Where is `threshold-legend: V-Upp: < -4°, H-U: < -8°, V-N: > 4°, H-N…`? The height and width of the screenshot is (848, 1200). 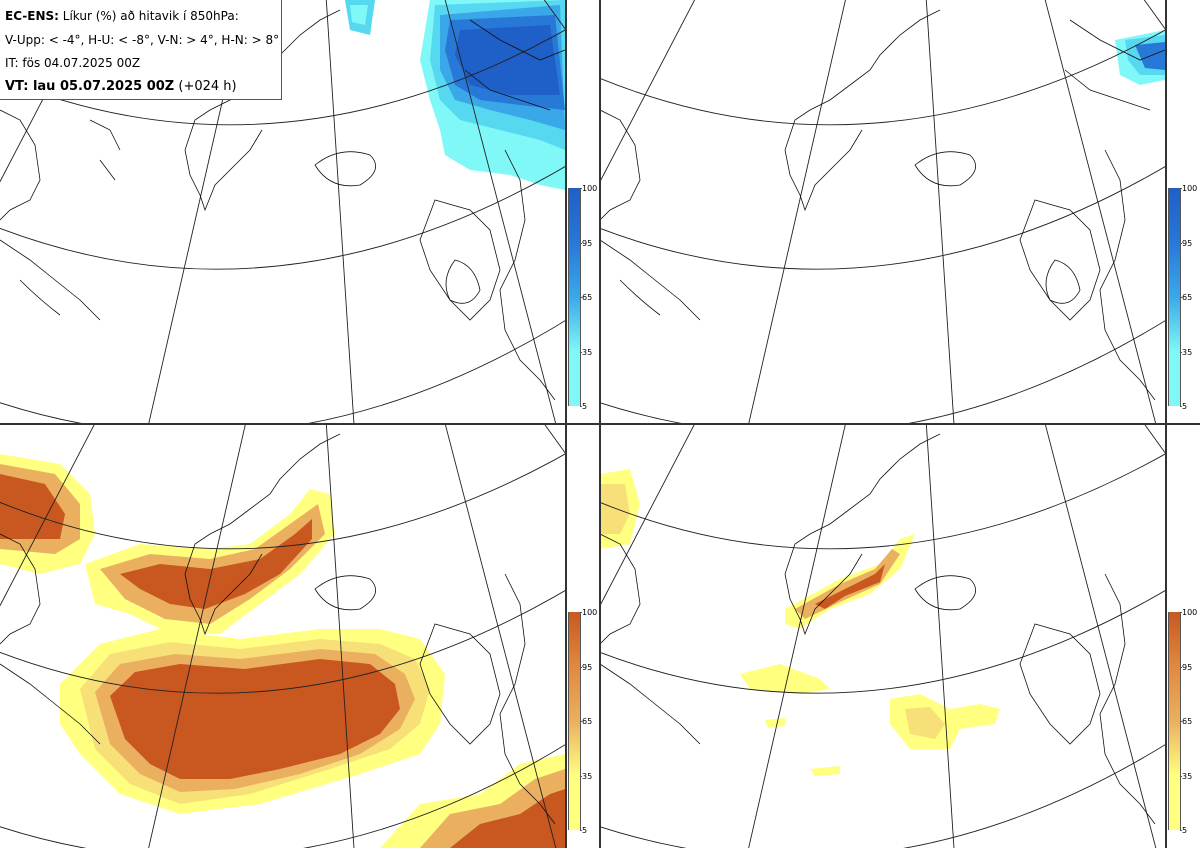 threshold-legend: V-Upp: < -4°, H-U: < -8°, V-N: > 4°, H-N… is located at coordinates (142, 39).